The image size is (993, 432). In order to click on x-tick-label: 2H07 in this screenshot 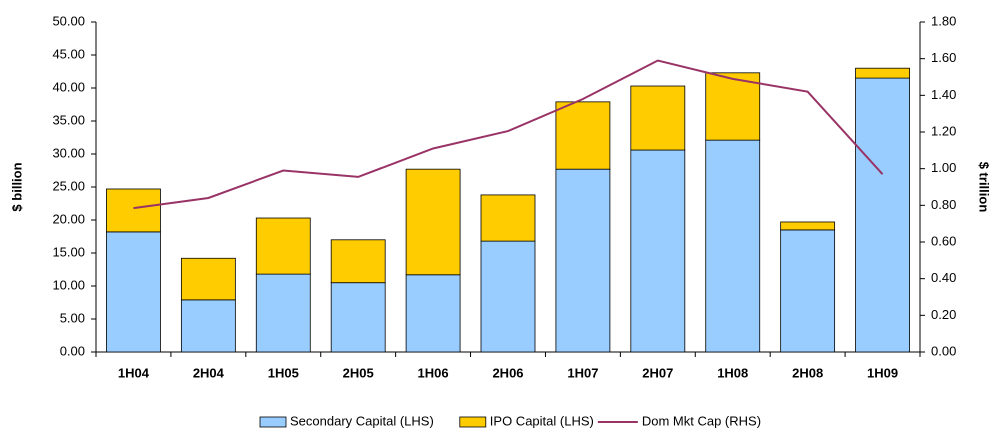, I will do `click(657, 372)`.